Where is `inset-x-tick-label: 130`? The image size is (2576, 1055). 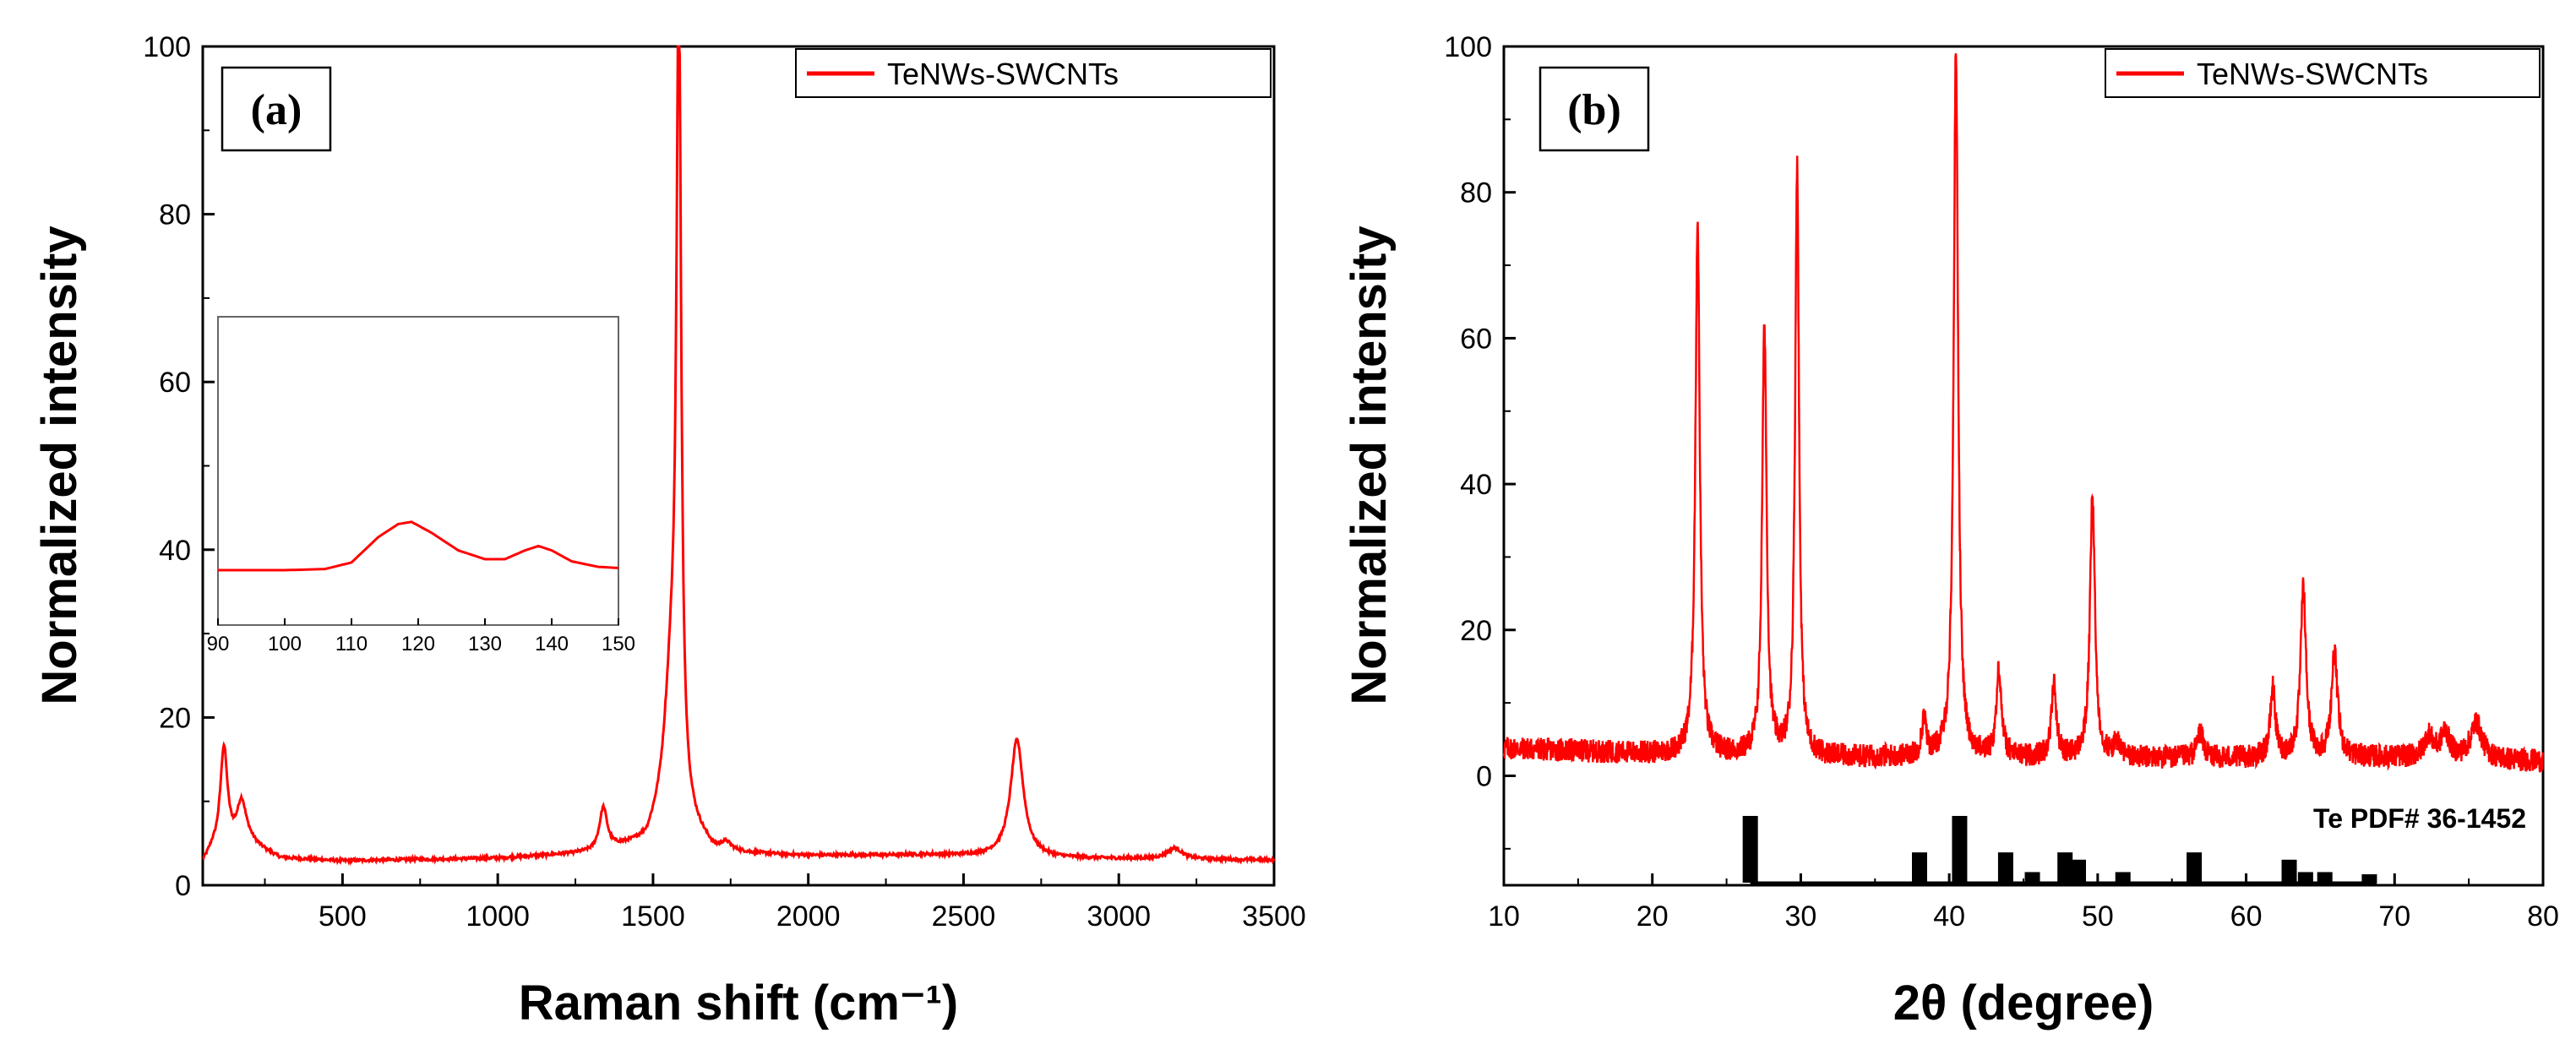 inset-x-tick-label: 130 is located at coordinates (485, 644).